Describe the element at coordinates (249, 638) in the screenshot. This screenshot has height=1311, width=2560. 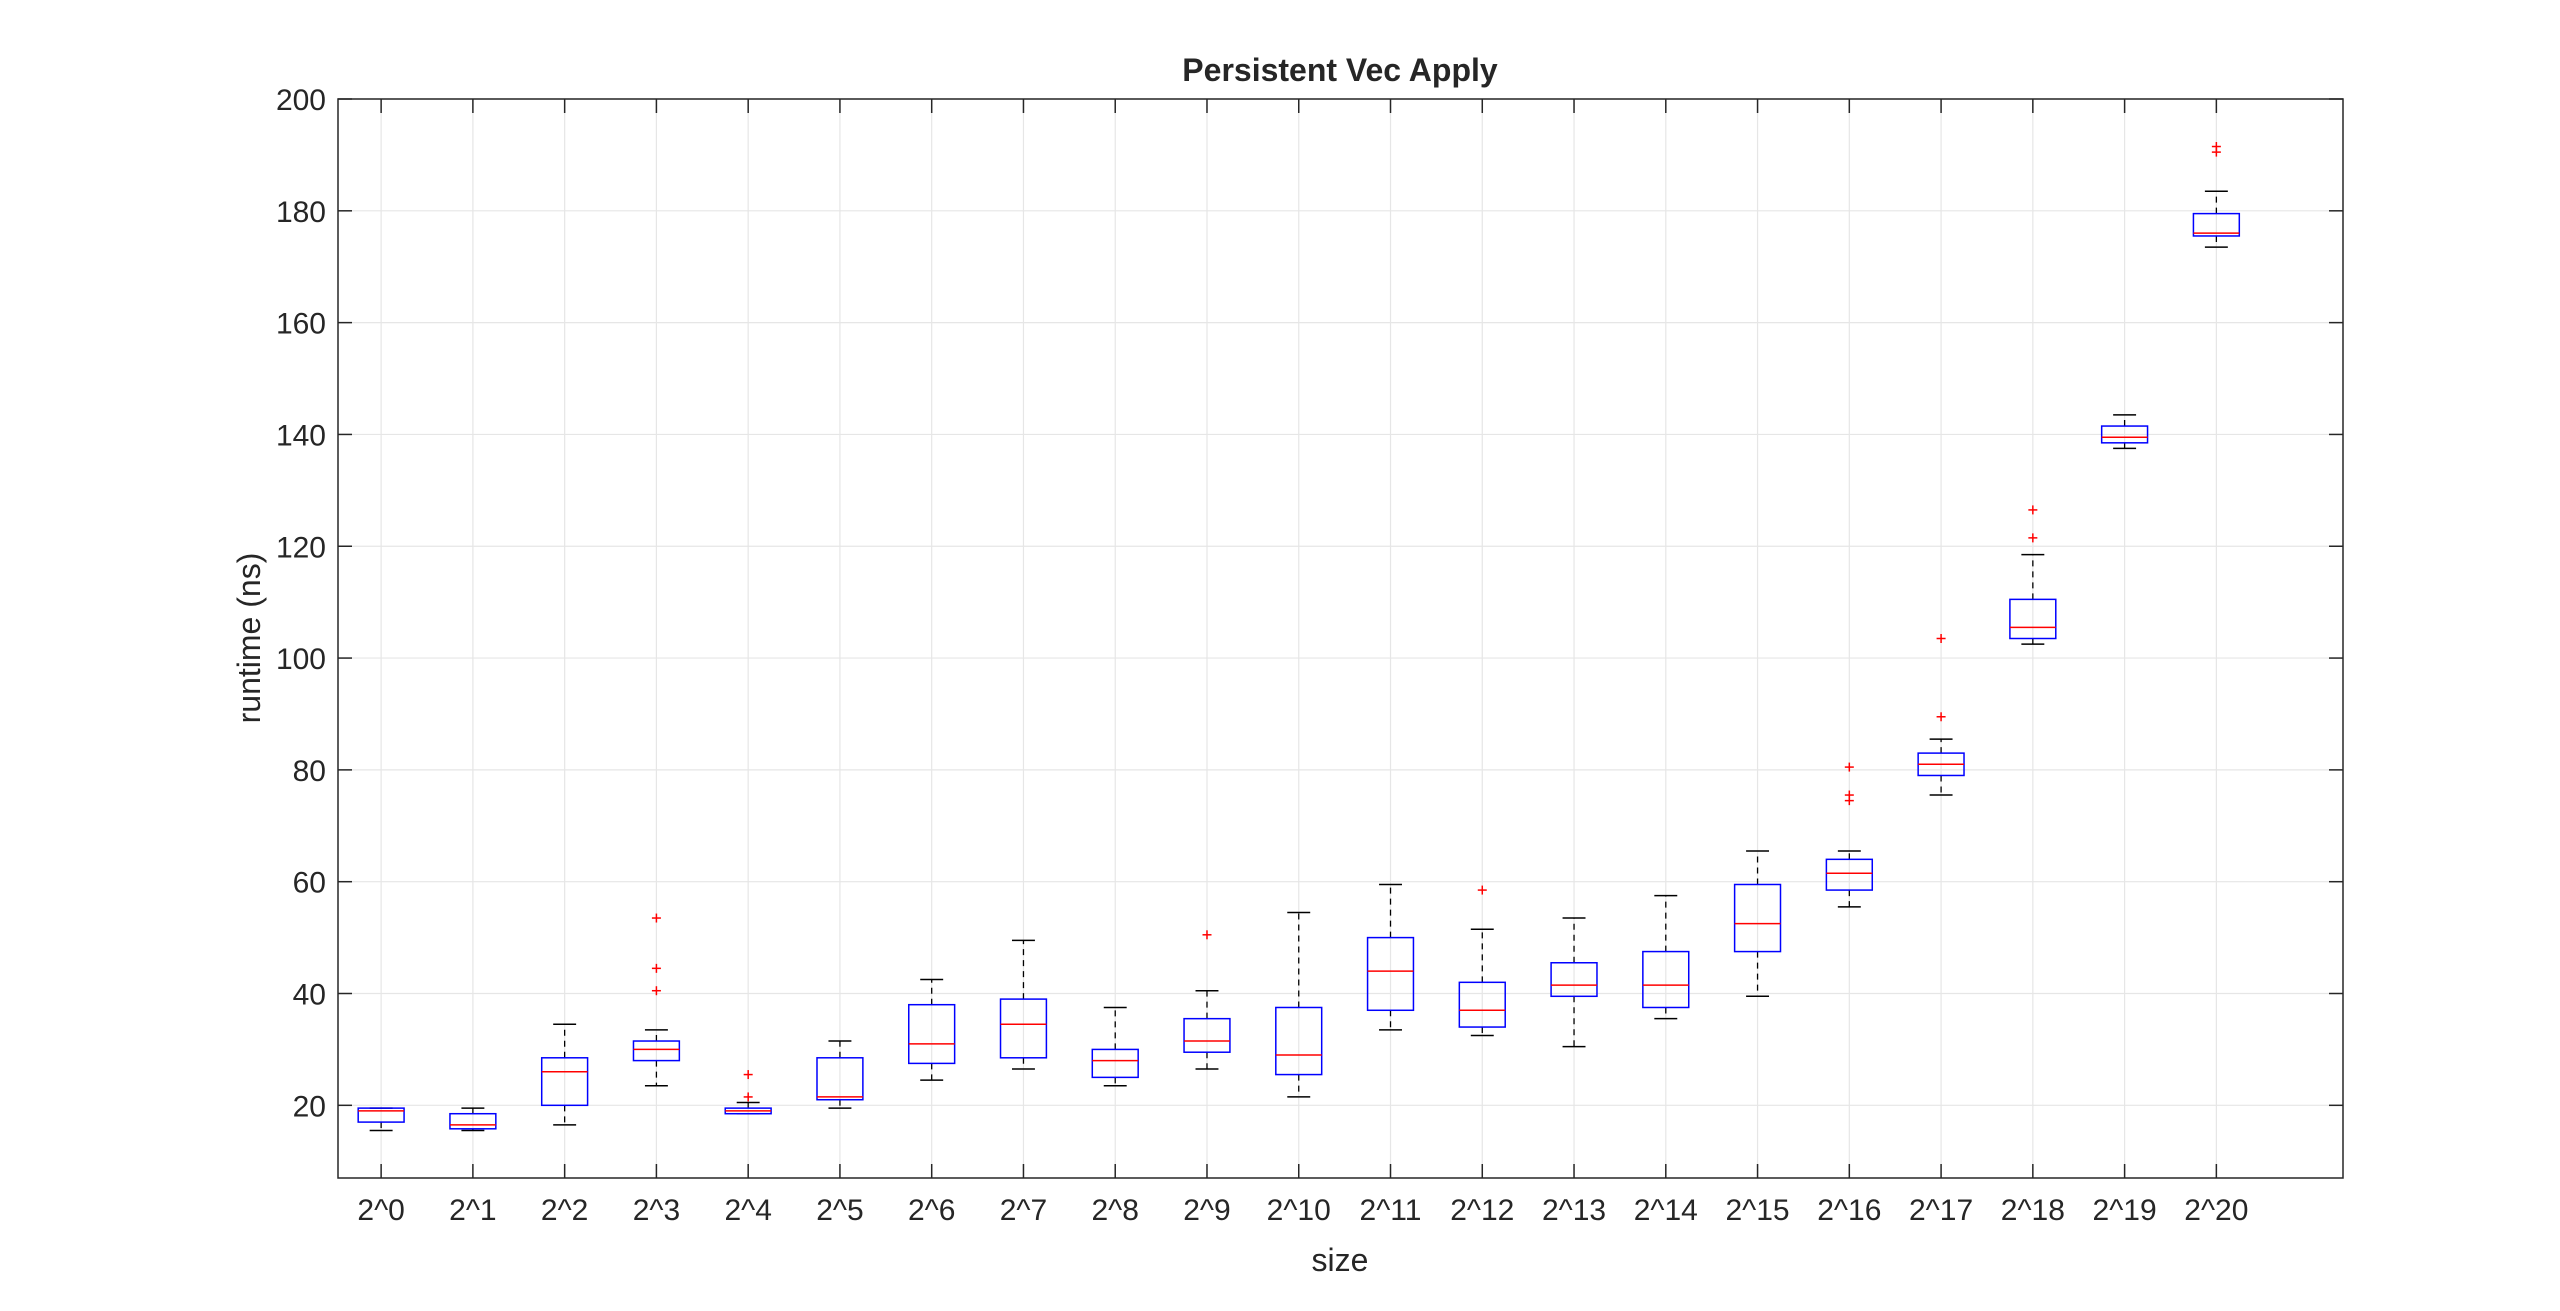
I see `y-axis-label: runtime (ns)` at that location.